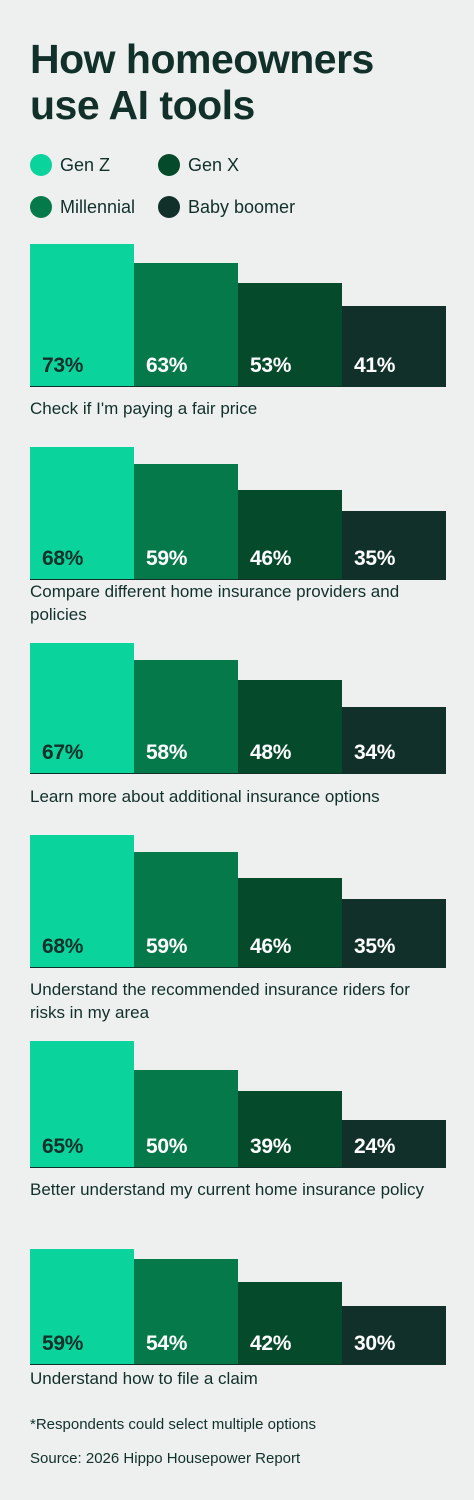 This screenshot has width=474, height=1500. What do you see at coordinates (169, 207) in the screenshot?
I see `legend-swatch-baby-boomer` at bounding box center [169, 207].